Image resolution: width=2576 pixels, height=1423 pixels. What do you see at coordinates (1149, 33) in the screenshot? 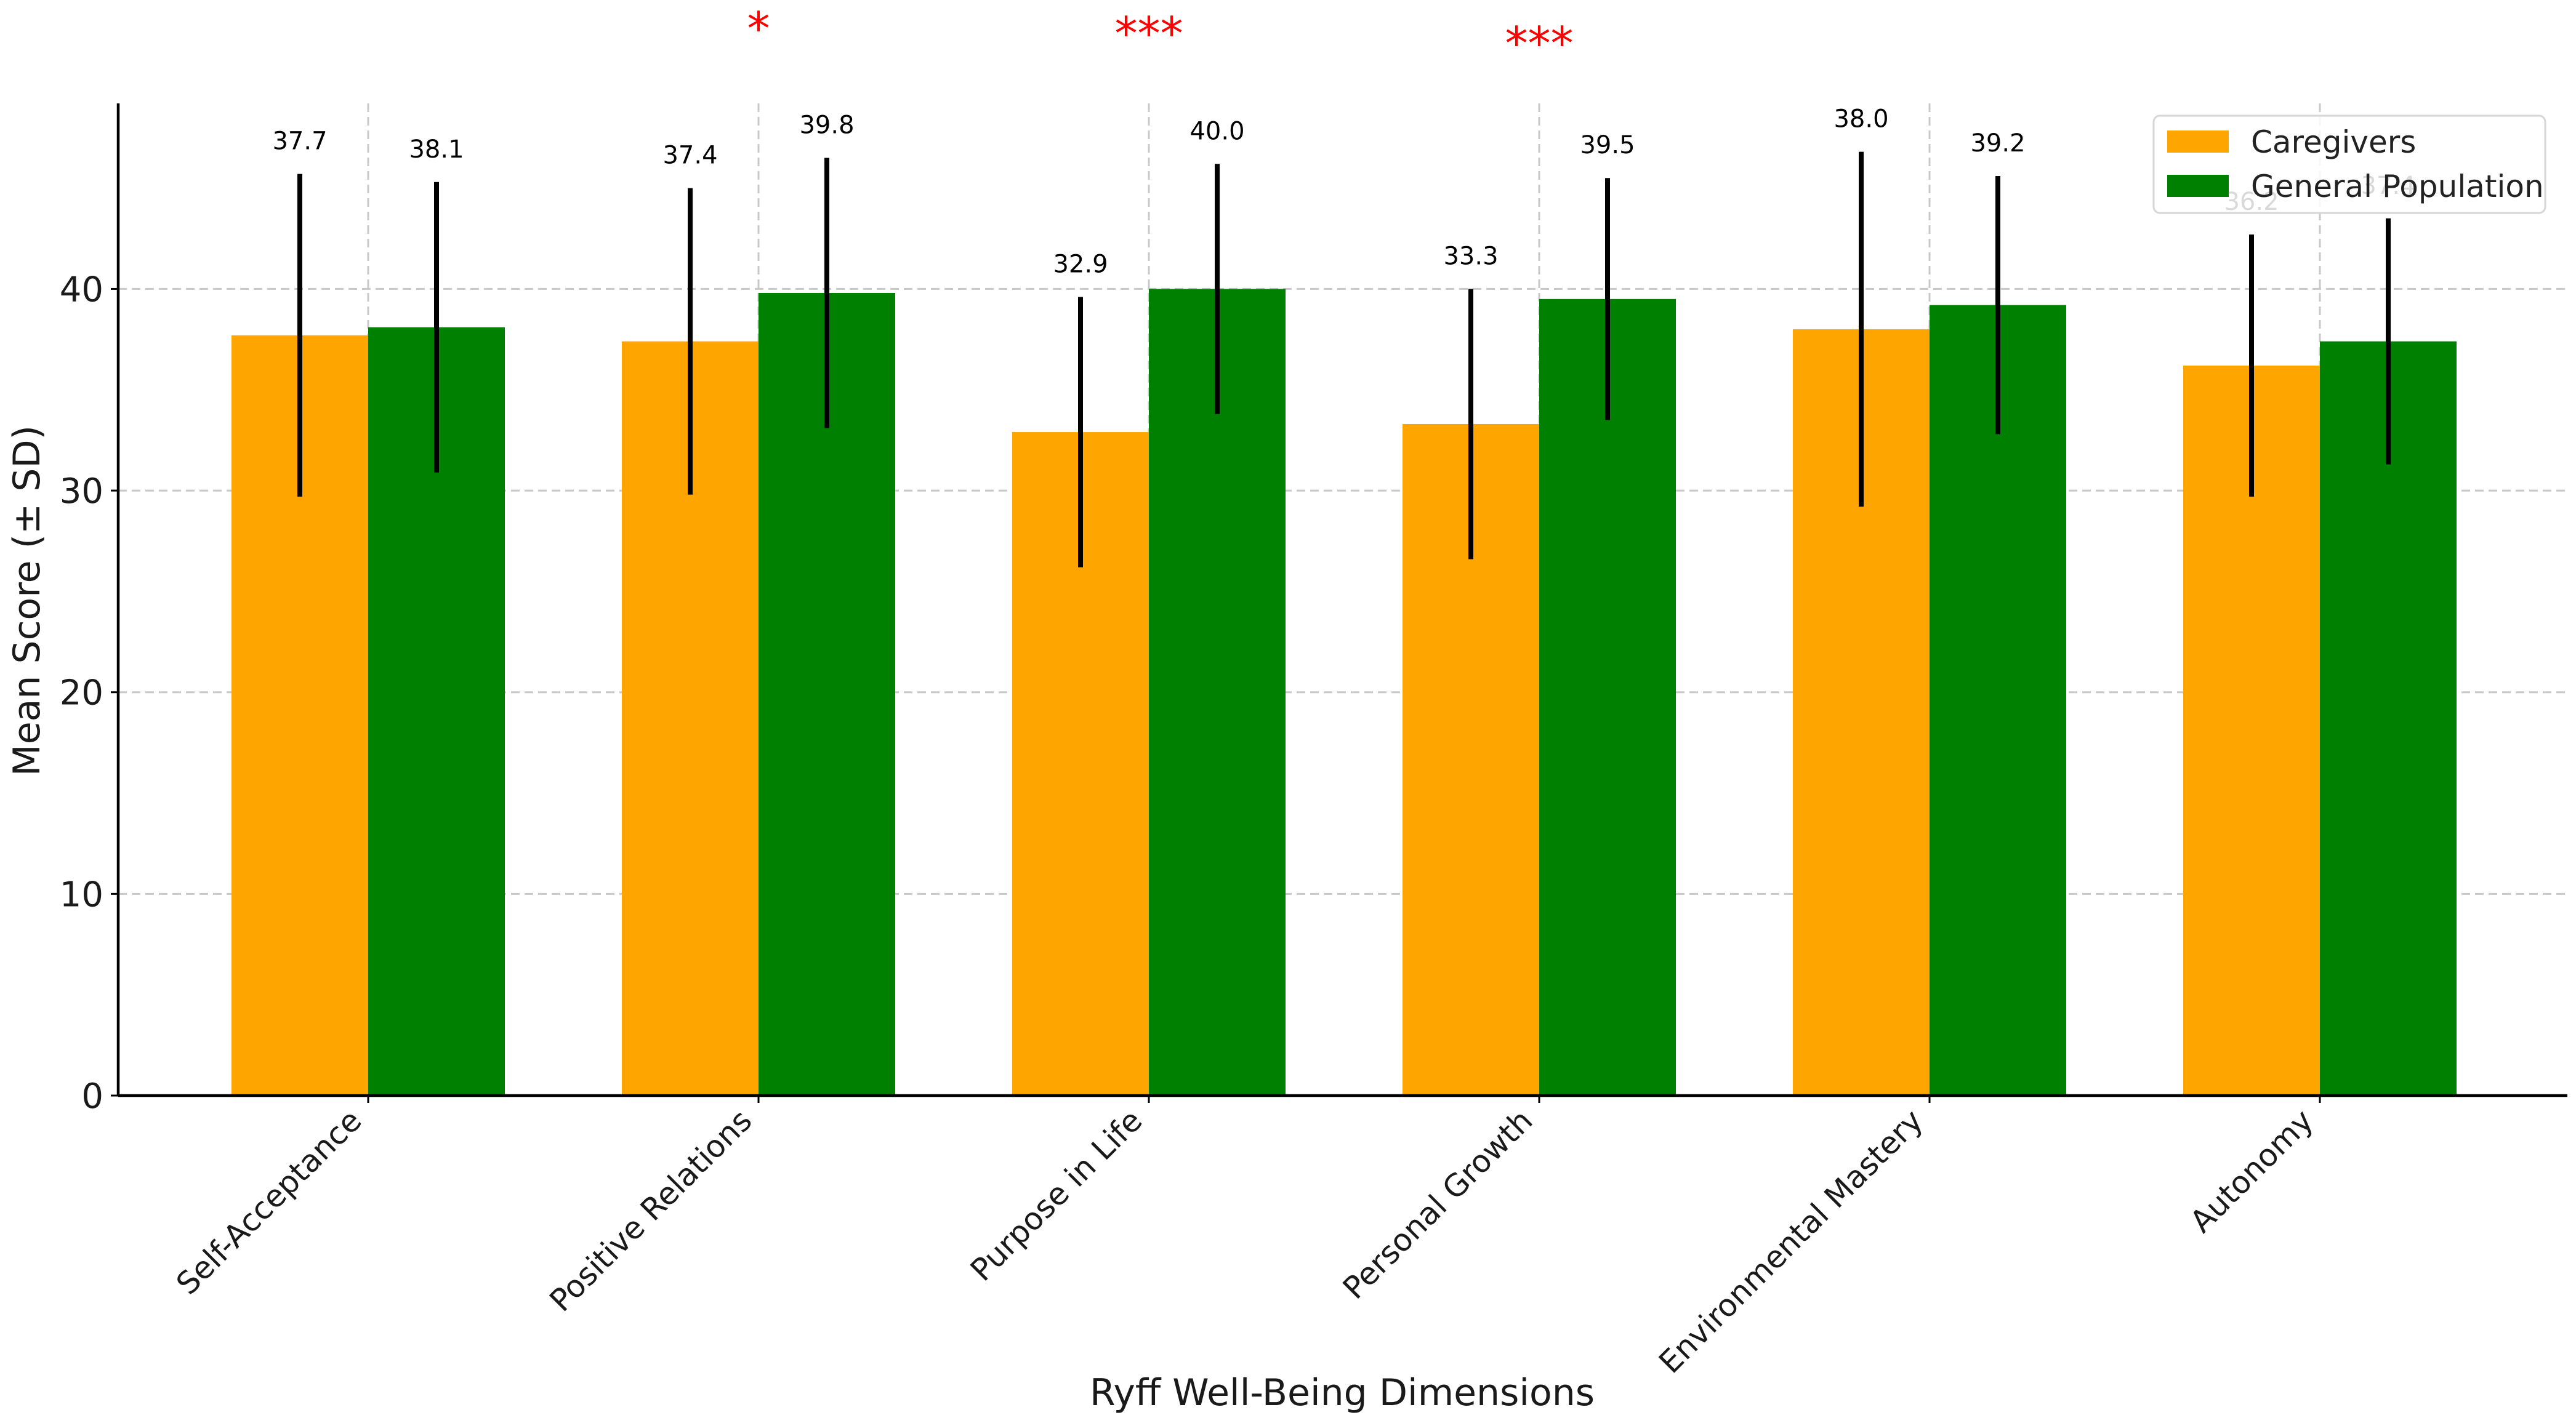
I see `significance-marker-purpose-in-life: ***` at bounding box center [1149, 33].